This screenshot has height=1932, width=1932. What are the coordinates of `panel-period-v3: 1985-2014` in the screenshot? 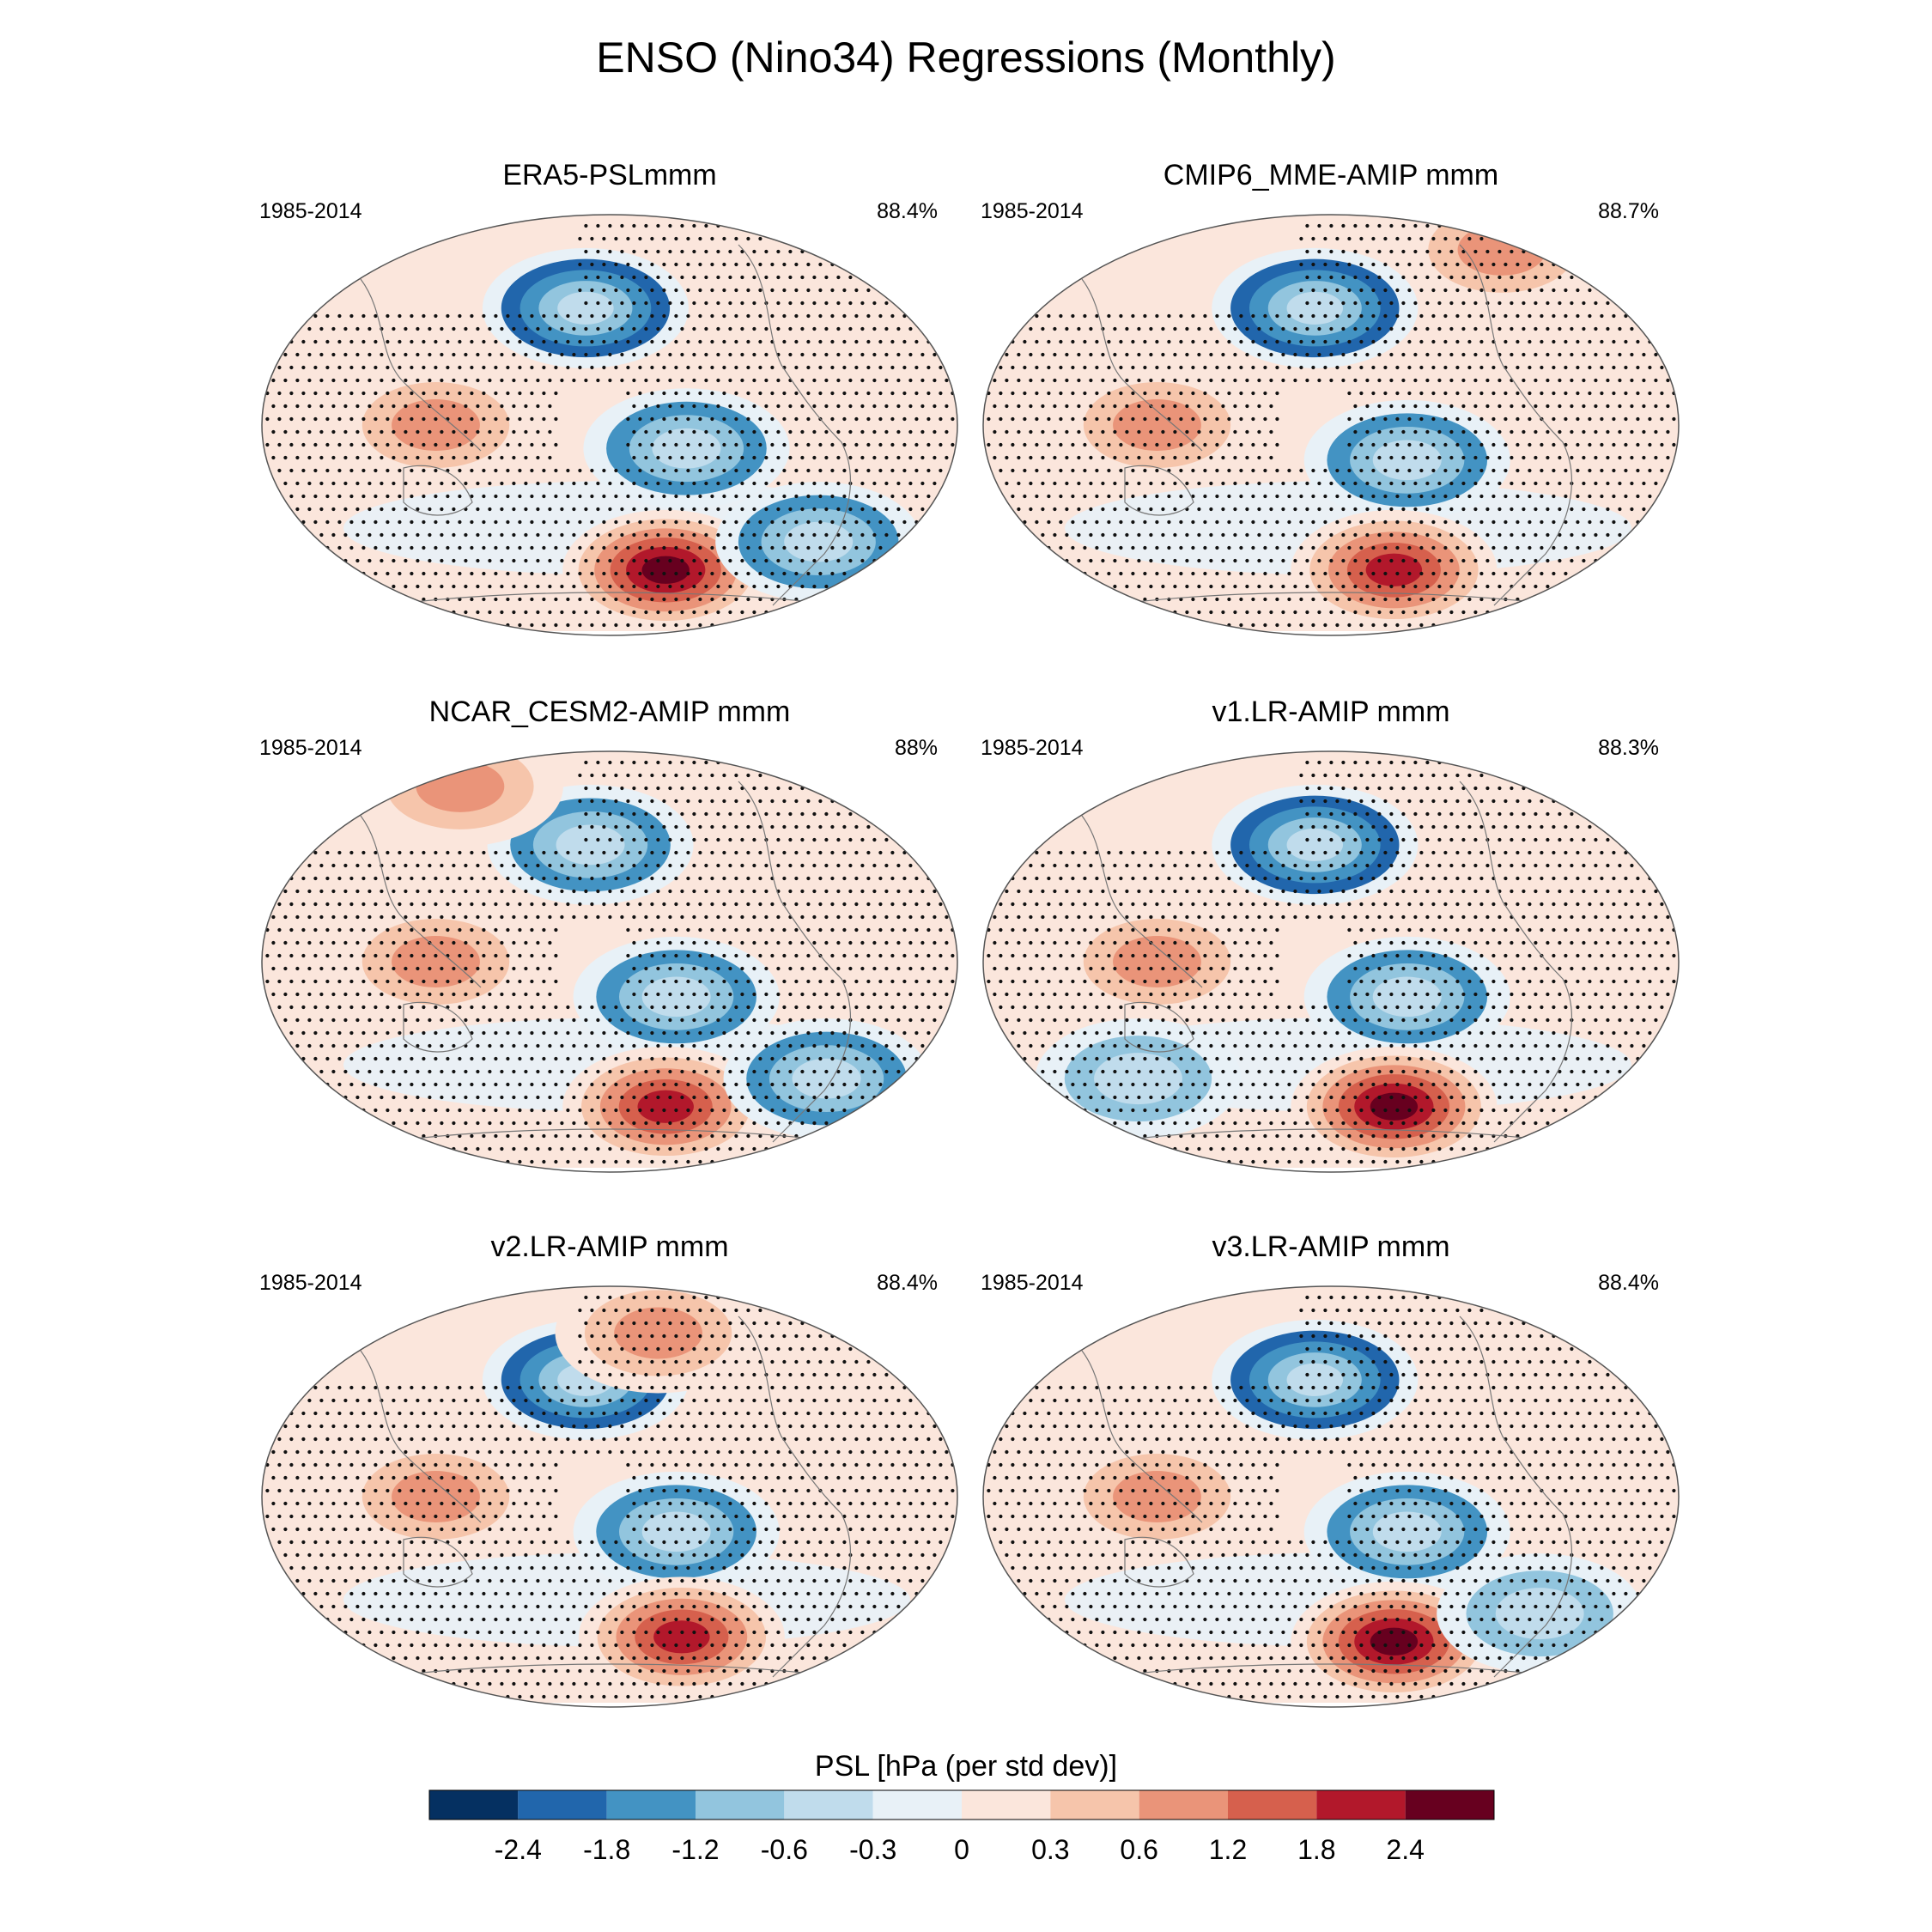 It's located at (1032, 1283).